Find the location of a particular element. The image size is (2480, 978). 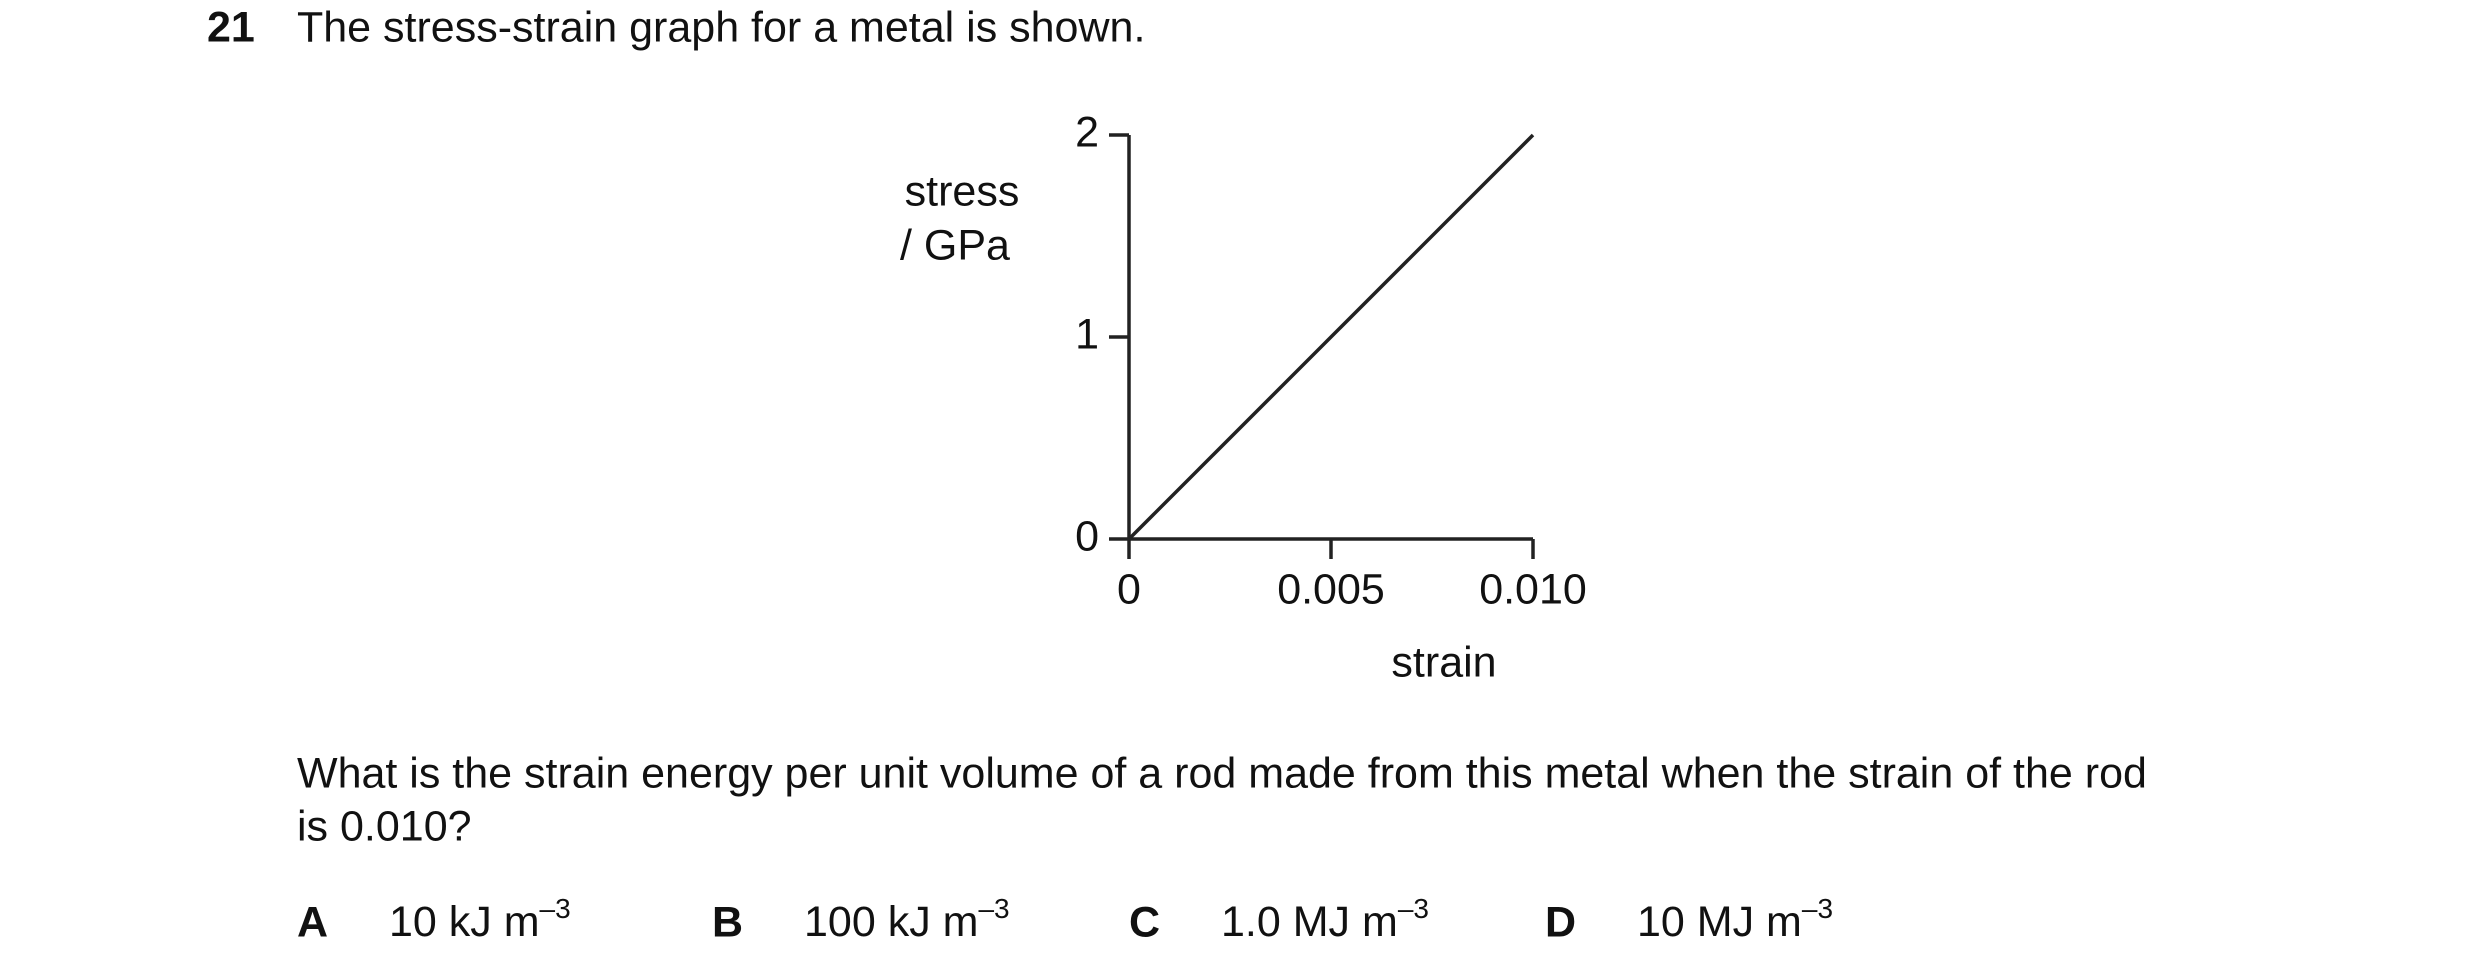

option-letter: A is located at coordinates (312, 922).